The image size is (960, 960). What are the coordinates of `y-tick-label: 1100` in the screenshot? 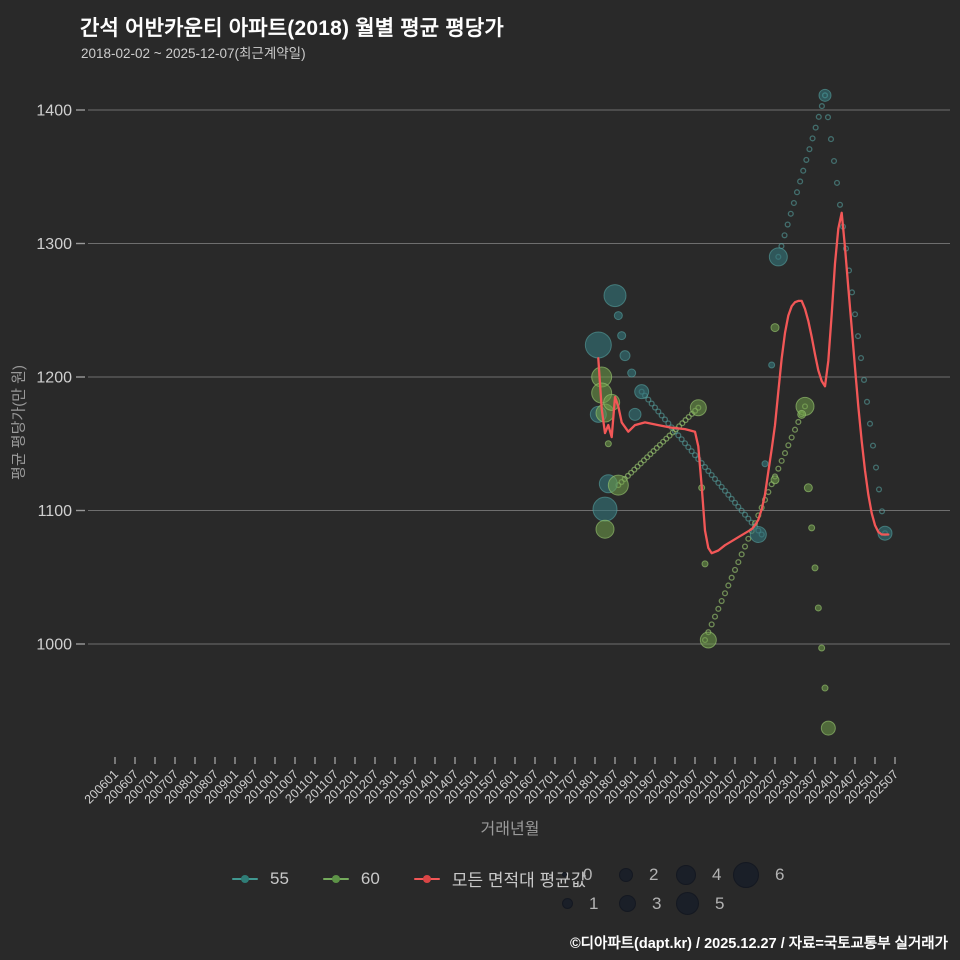 It's located at (55, 511).